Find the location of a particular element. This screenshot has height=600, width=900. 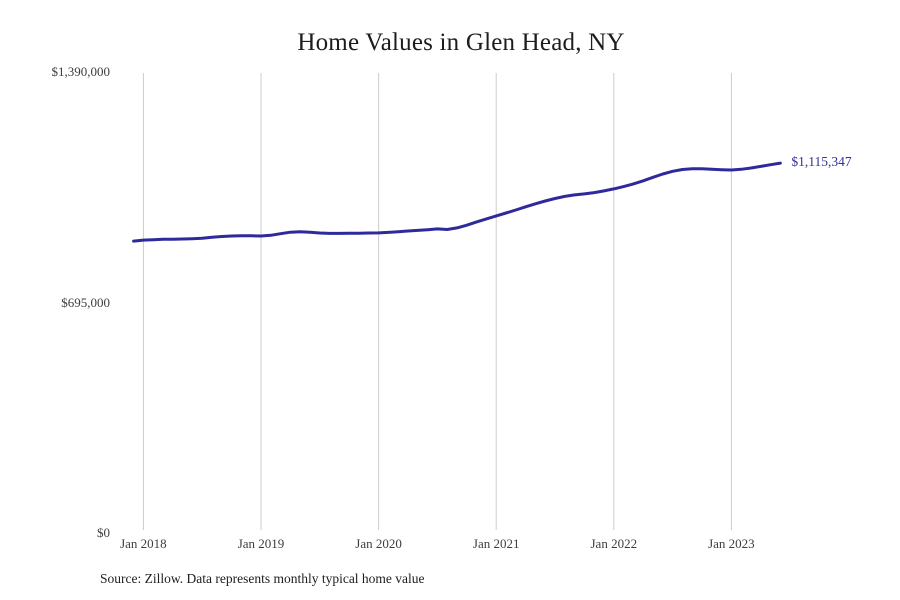

x-axis-tick-label: Jan 2023 is located at coordinates (731, 543).